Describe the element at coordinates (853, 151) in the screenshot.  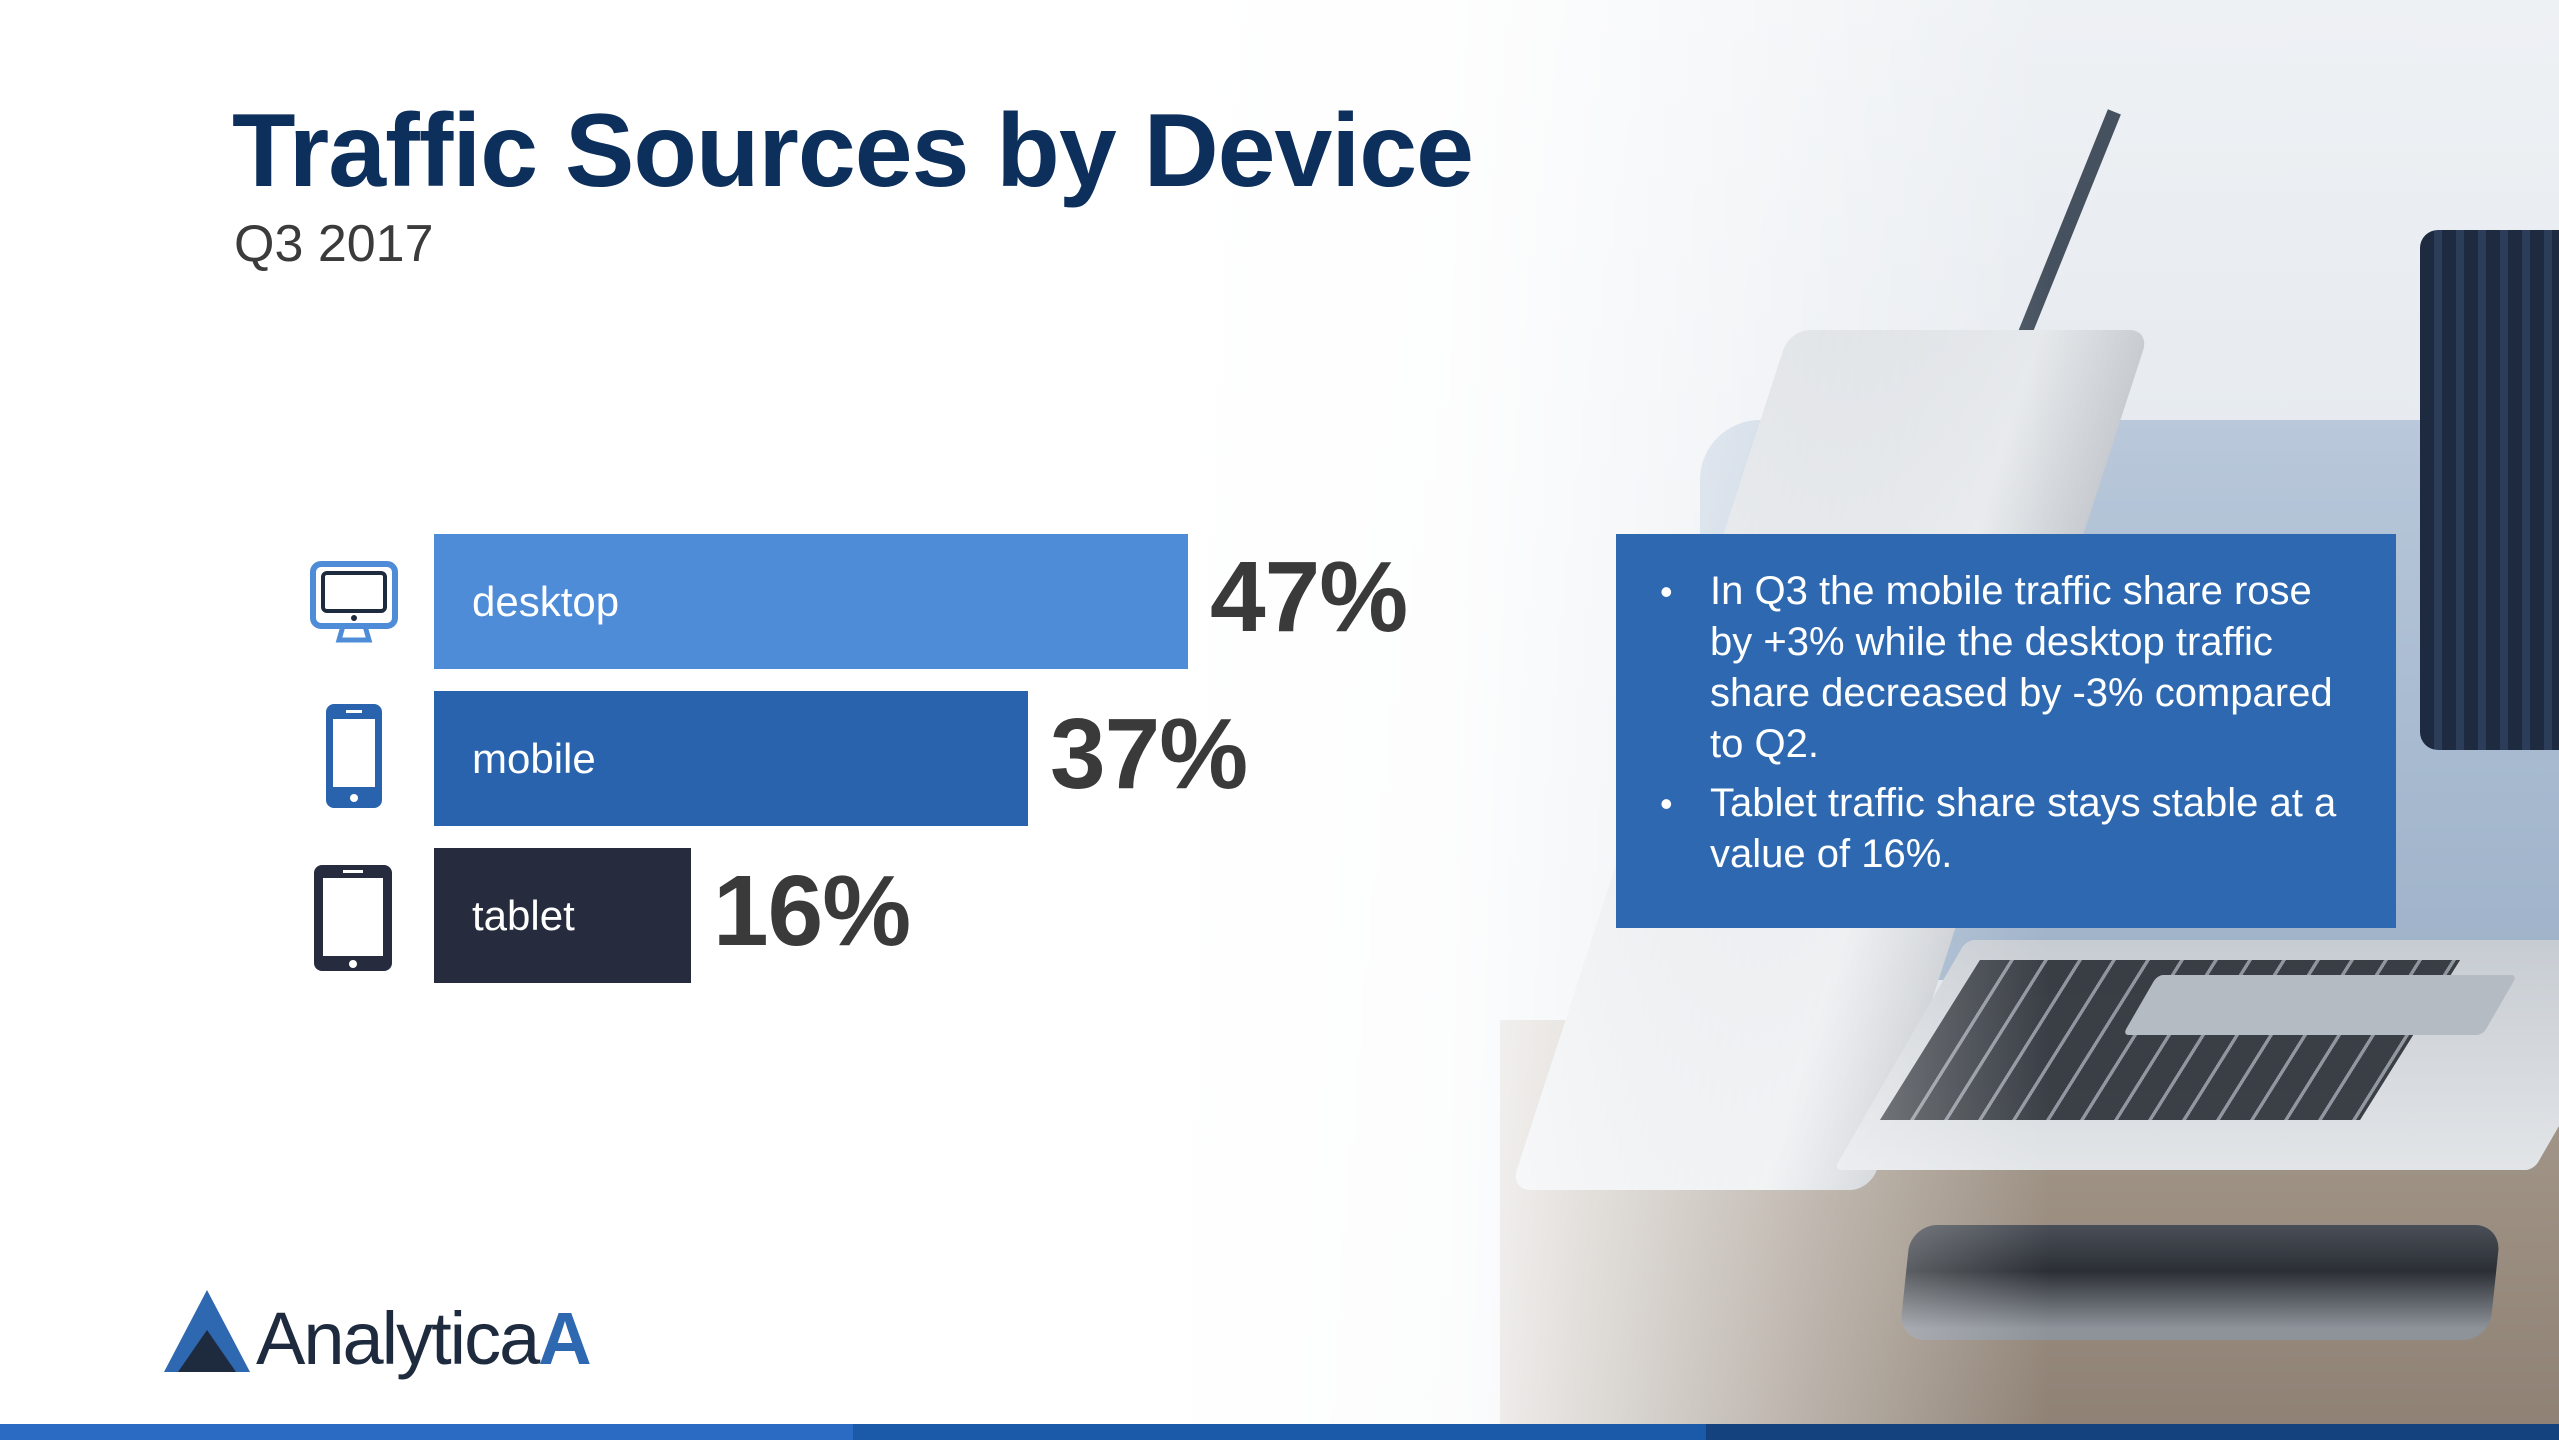
I see `slide-title: Traffic Sources by Device` at that location.